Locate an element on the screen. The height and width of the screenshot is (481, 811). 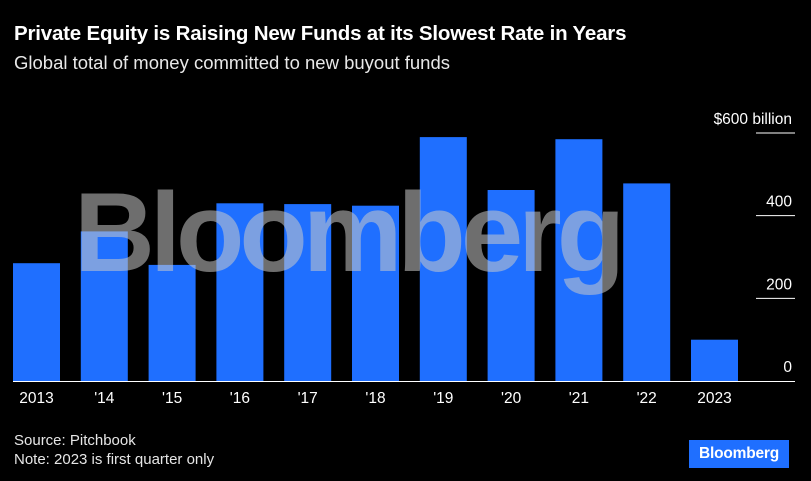
bloomberg-logo-badge: Bloomberg is located at coordinates (739, 454).